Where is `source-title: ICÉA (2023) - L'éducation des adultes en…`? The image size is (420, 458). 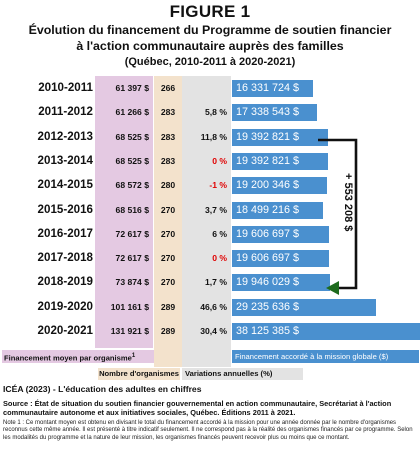 source-title: ICÉA (2023) - L'éducation des adultes en… is located at coordinates (102, 389).